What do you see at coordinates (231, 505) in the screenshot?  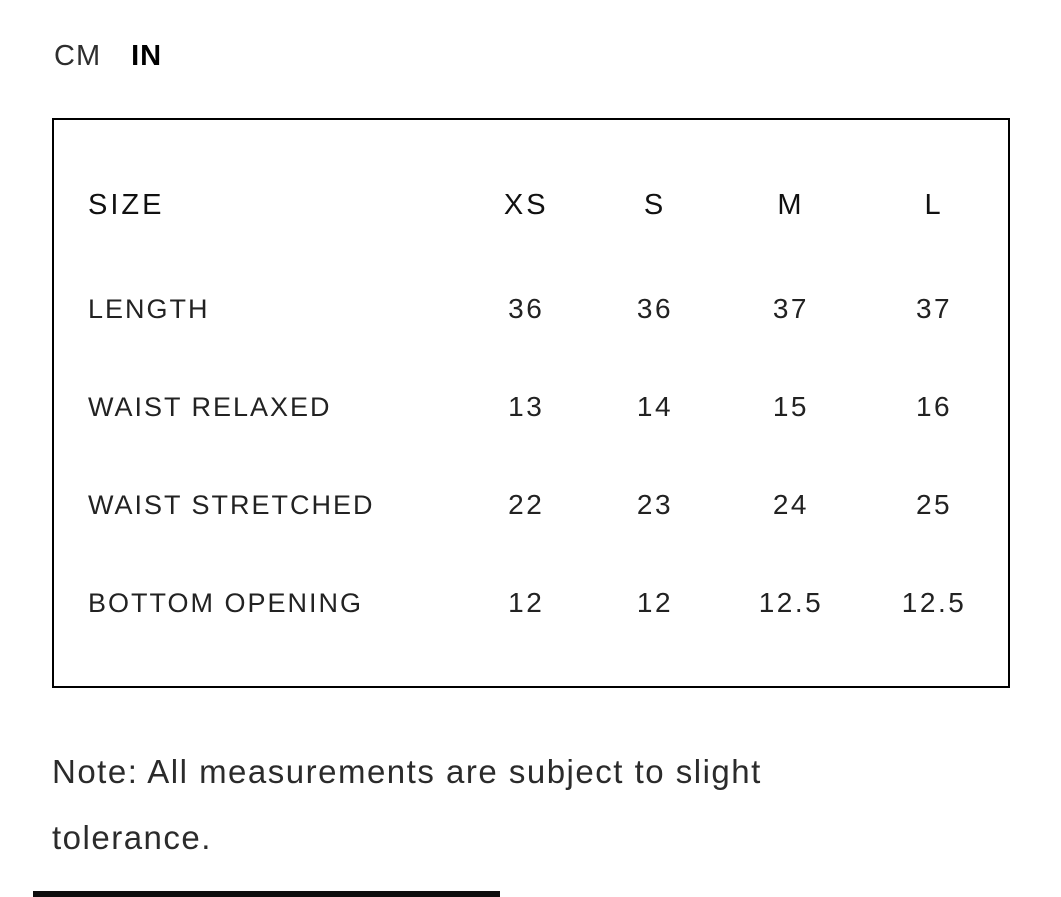 I see `row-label: WAIST STRETCHED` at bounding box center [231, 505].